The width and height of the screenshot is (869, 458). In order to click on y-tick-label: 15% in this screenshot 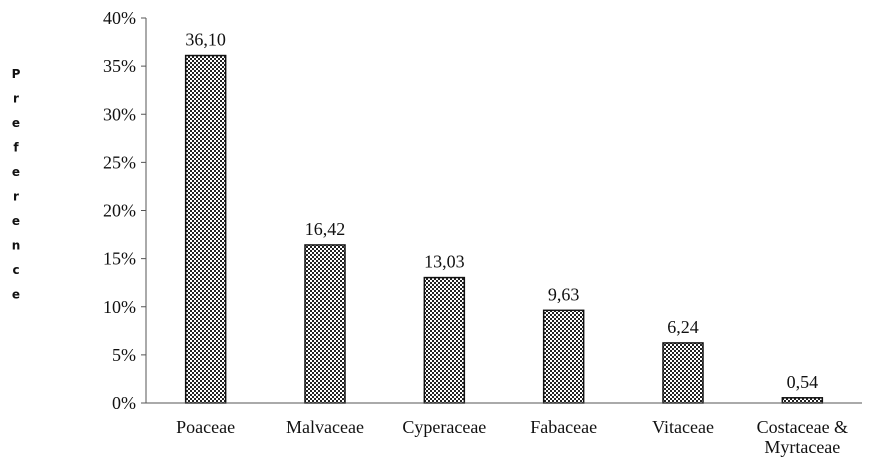, I will do `click(119, 259)`.